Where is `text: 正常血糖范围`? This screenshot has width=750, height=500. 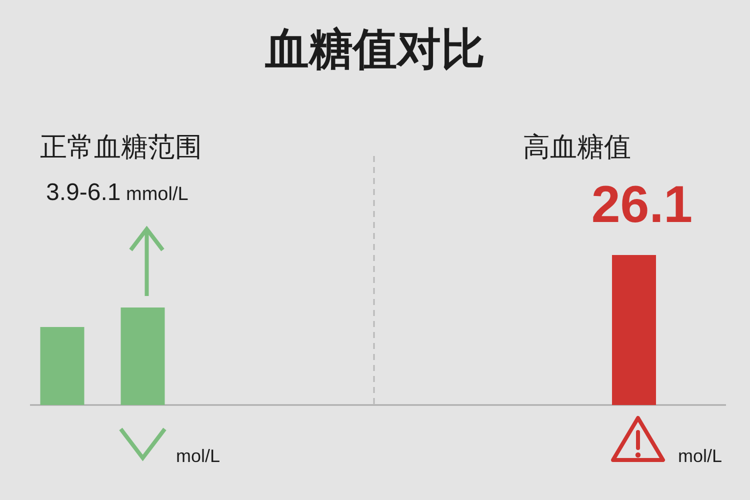 text: 正常血糖范围 is located at coordinates (121, 147).